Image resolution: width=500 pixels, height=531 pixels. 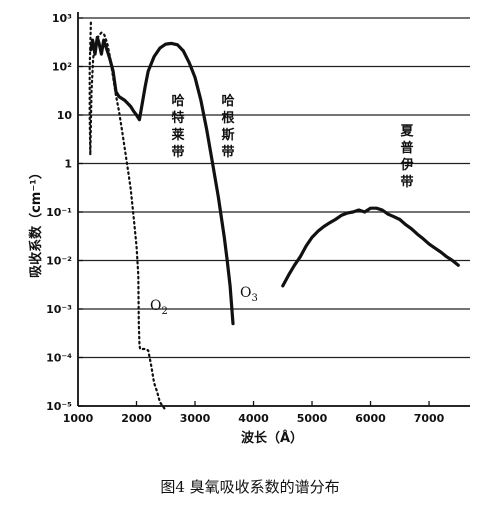 What do you see at coordinates (272, 438) in the screenshot?
I see `x-axis-label: 波长（Å）` at bounding box center [272, 438].